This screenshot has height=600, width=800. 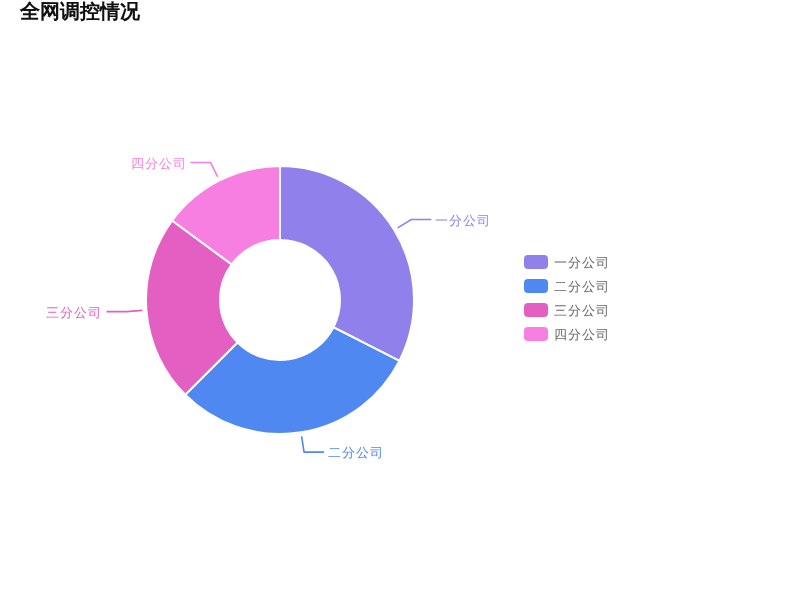 I want to click on chart-title: 全网调控情况, so click(x=80, y=12).